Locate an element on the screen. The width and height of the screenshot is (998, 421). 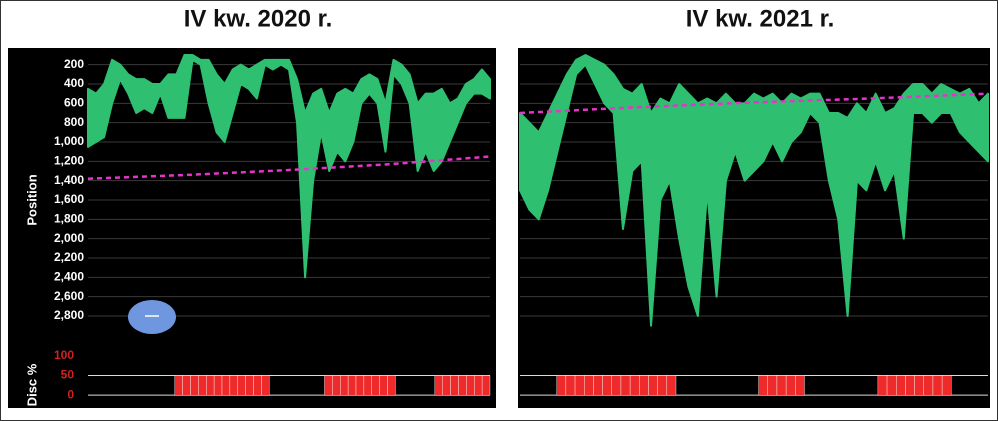
chart-title: IV kw. 2020 r. is located at coordinates (258, 18).